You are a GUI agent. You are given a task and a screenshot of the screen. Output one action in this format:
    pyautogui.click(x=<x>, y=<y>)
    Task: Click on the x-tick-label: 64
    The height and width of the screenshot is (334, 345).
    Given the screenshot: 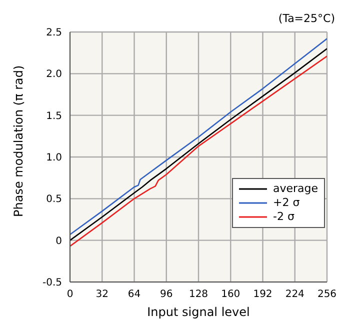 What is the action you would take?
    pyautogui.click(x=134, y=294)
    